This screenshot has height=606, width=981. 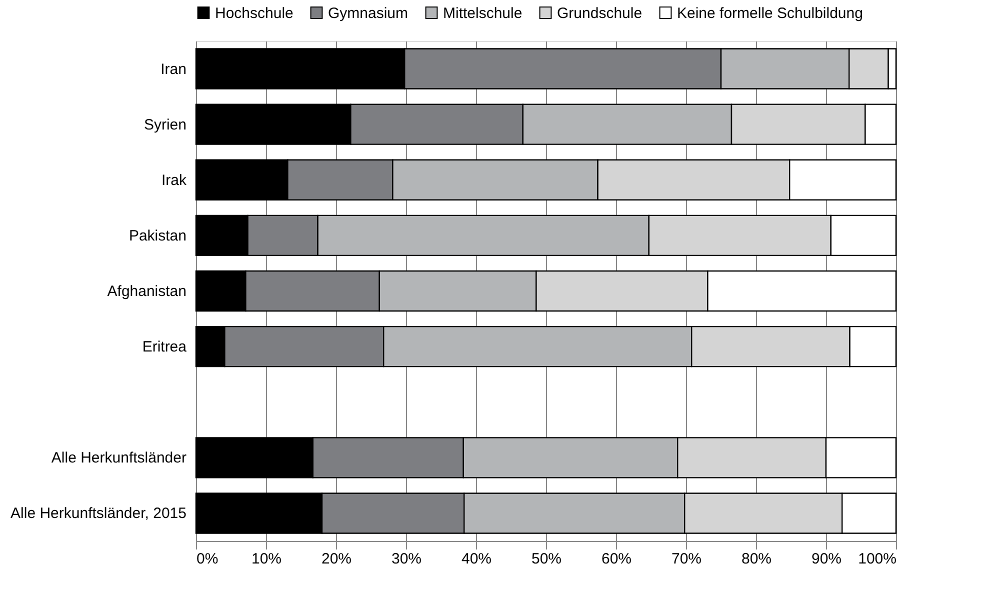 I want to click on x-tick-label: 100%, so click(x=877, y=559).